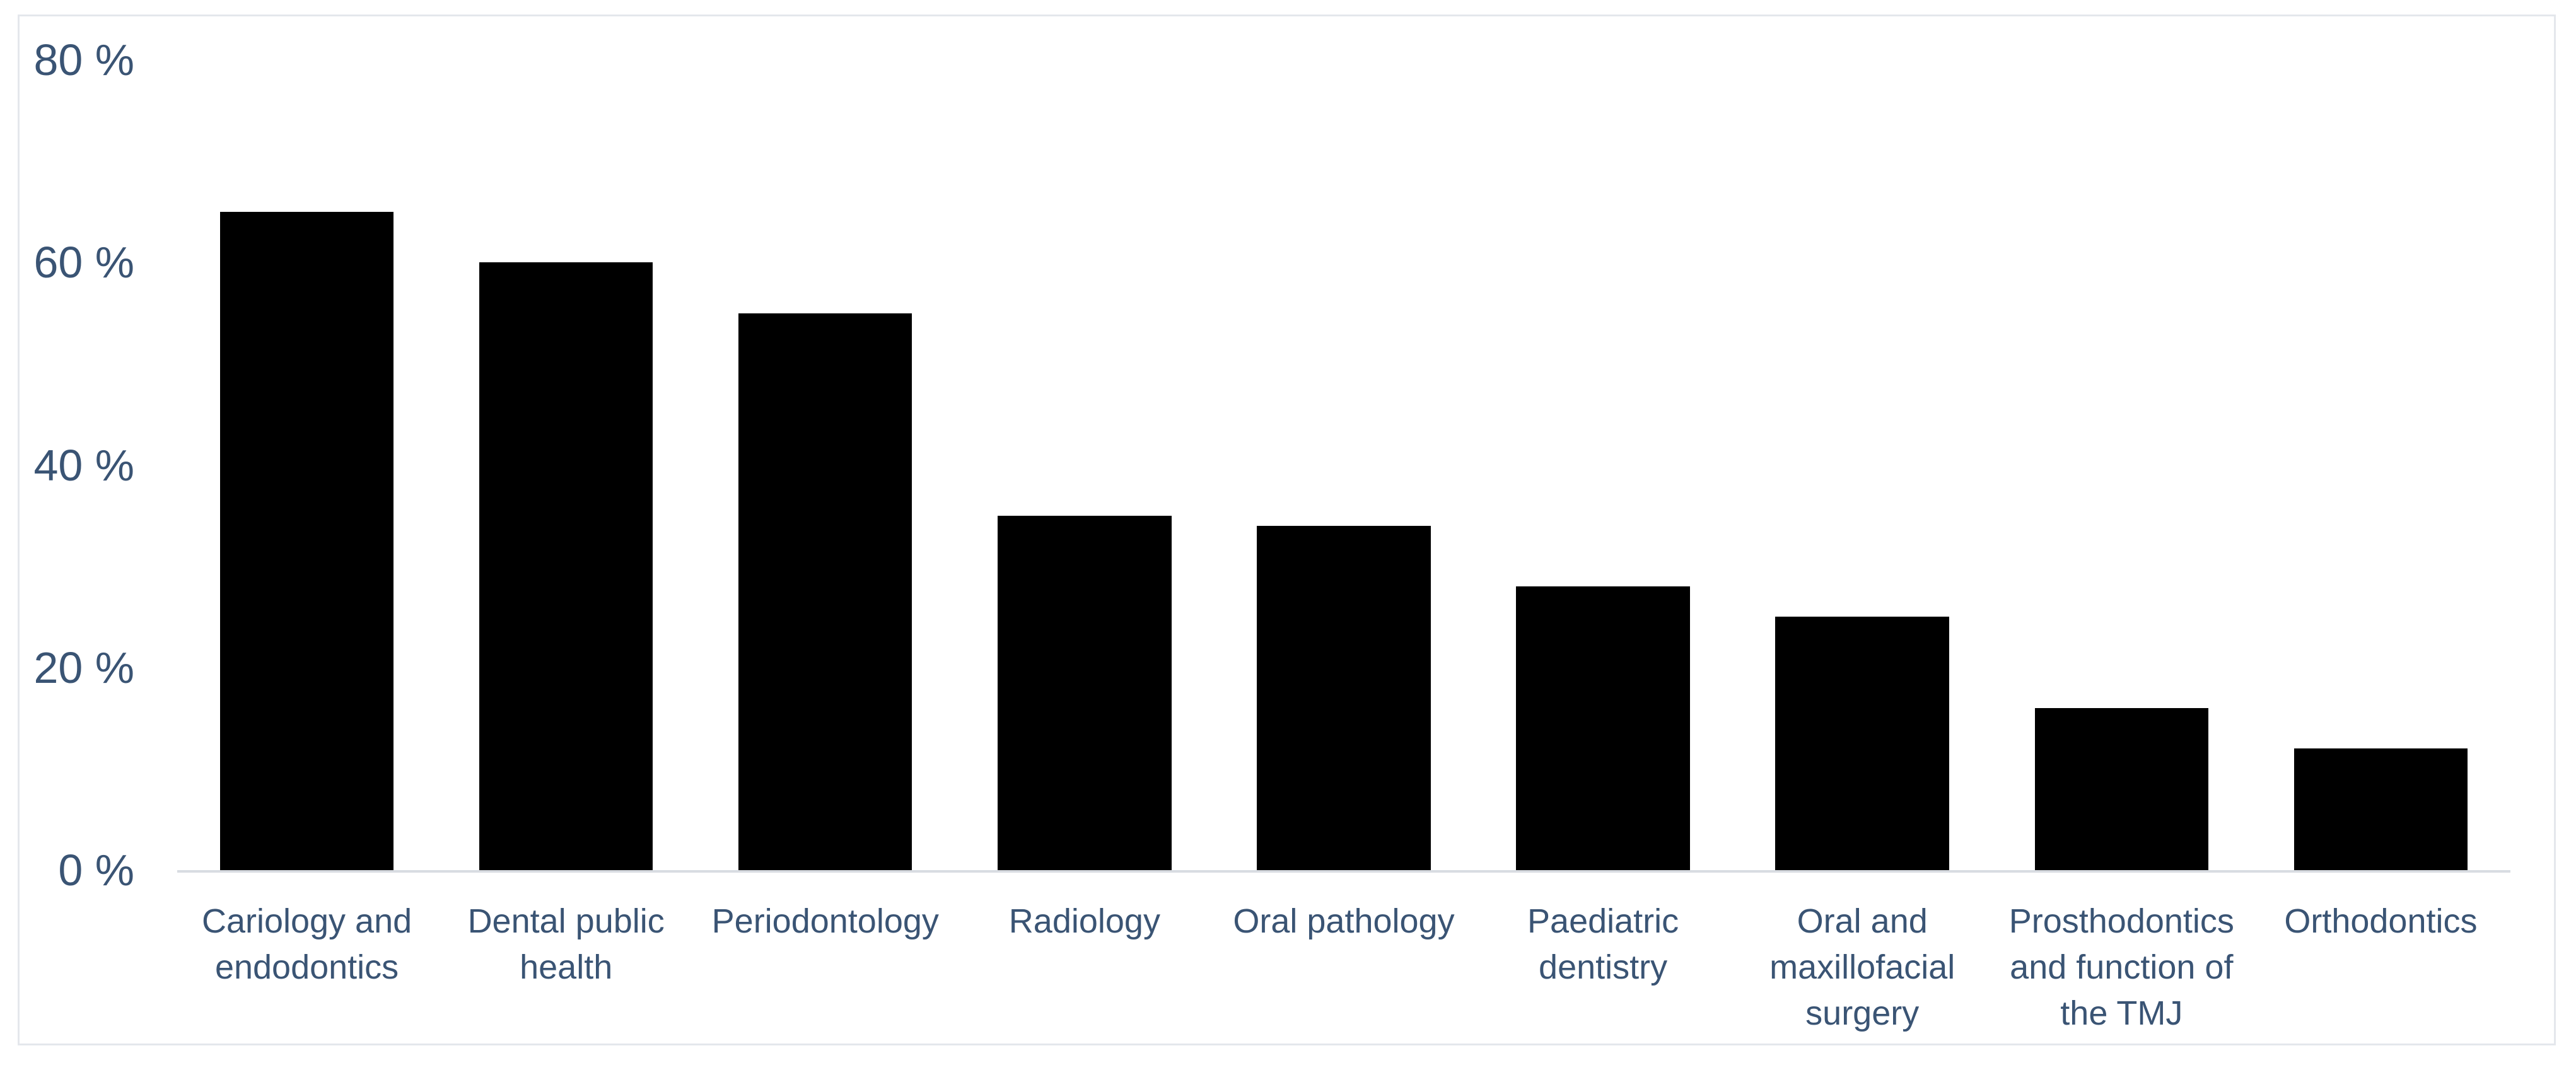 This screenshot has height=1070, width=2576. What do you see at coordinates (1084, 921) in the screenshot?
I see `category-label: Radiology` at bounding box center [1084, 921].